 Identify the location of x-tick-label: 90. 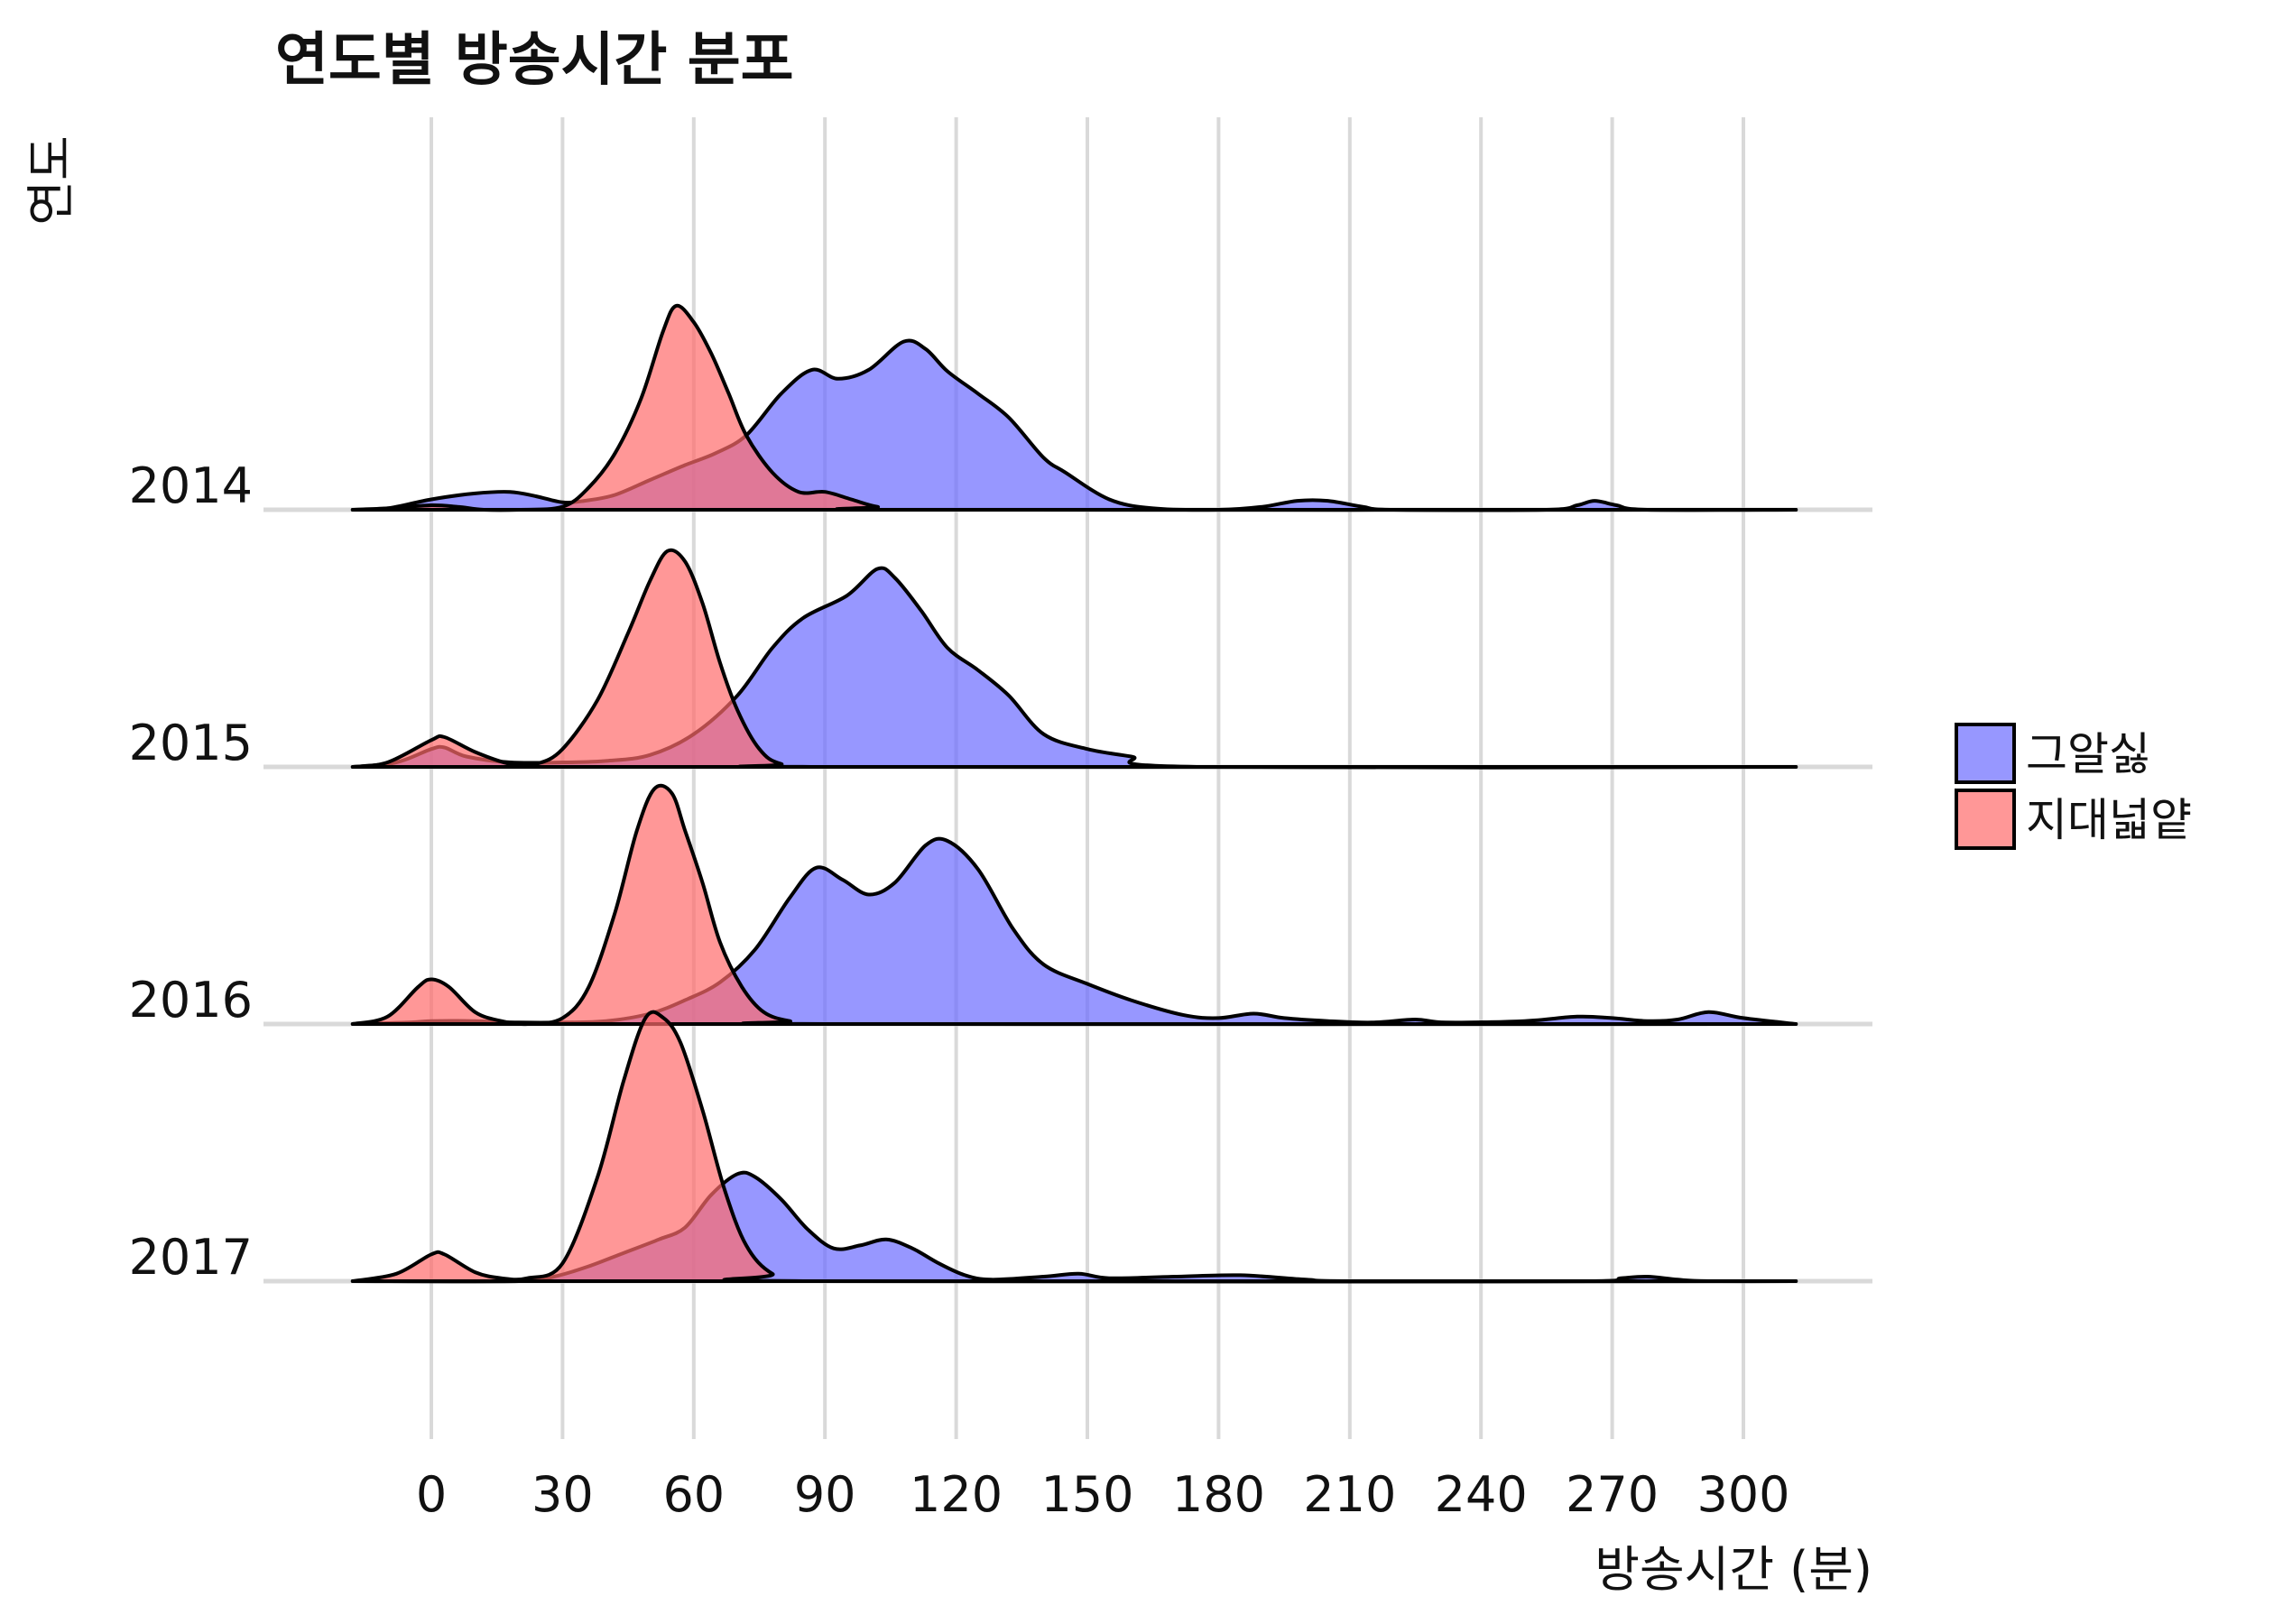
(825, 1495).